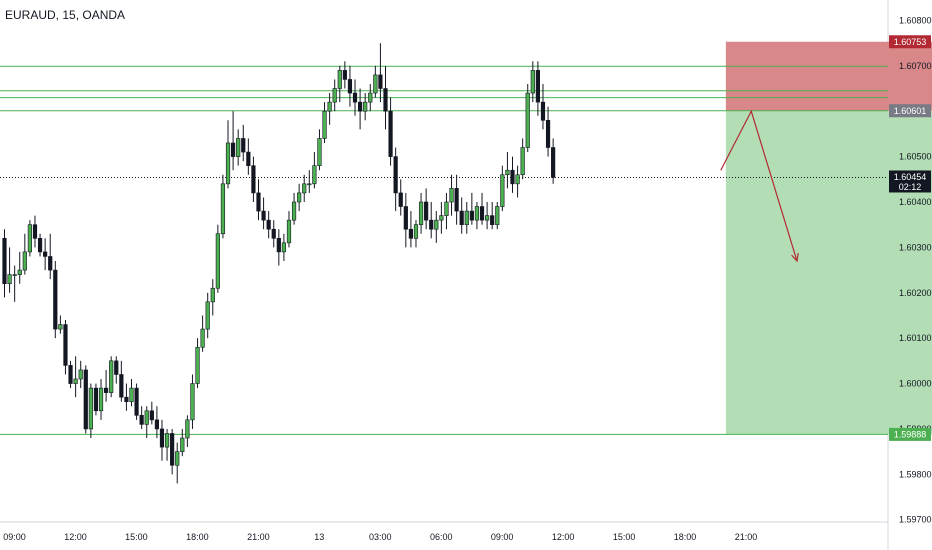  Describe the element at coordinates (319, 537) in the screenshot. I see `x-tick-label: 13` at that location.